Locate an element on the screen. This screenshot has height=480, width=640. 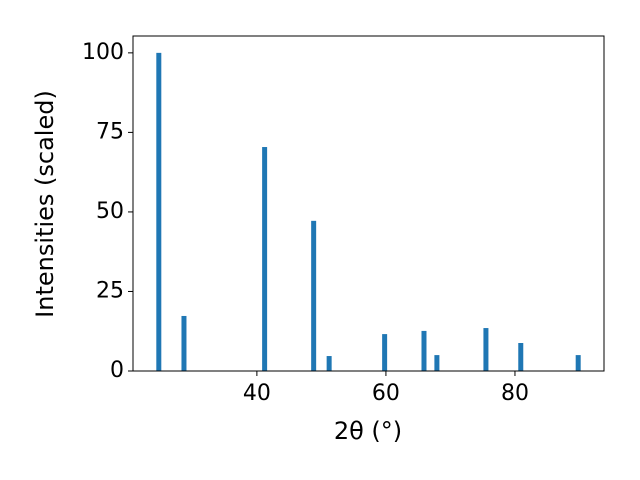
x-tick-label: 40 is located at coordinates (257, 393).